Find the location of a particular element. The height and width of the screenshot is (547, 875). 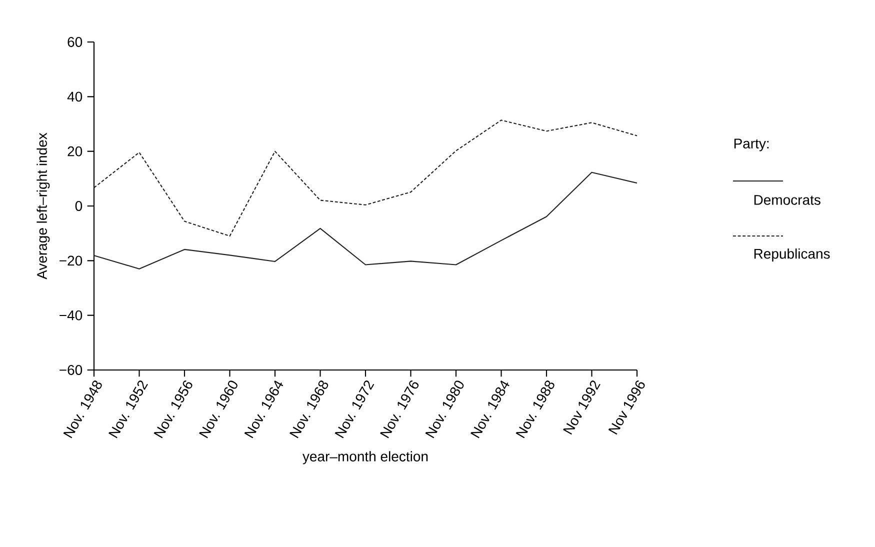

y-tick-label: 0 is located at coordinates (78, 206).